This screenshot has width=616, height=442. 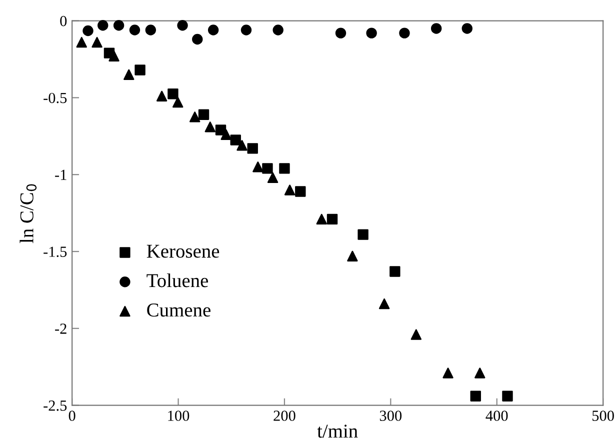 What do you see at coordinates (183, 251) in the screenshot?
I see `legend-label: Kerosene` at bounding box center [183, 251].